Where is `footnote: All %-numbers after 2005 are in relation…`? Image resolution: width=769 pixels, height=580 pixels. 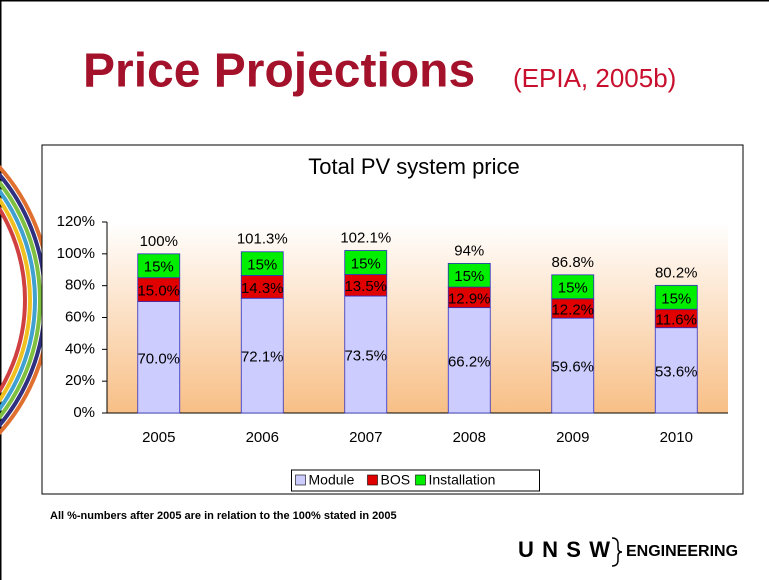
footnote: All %-numbers after 2005 are in relation… is located at coordinates (223, 516).